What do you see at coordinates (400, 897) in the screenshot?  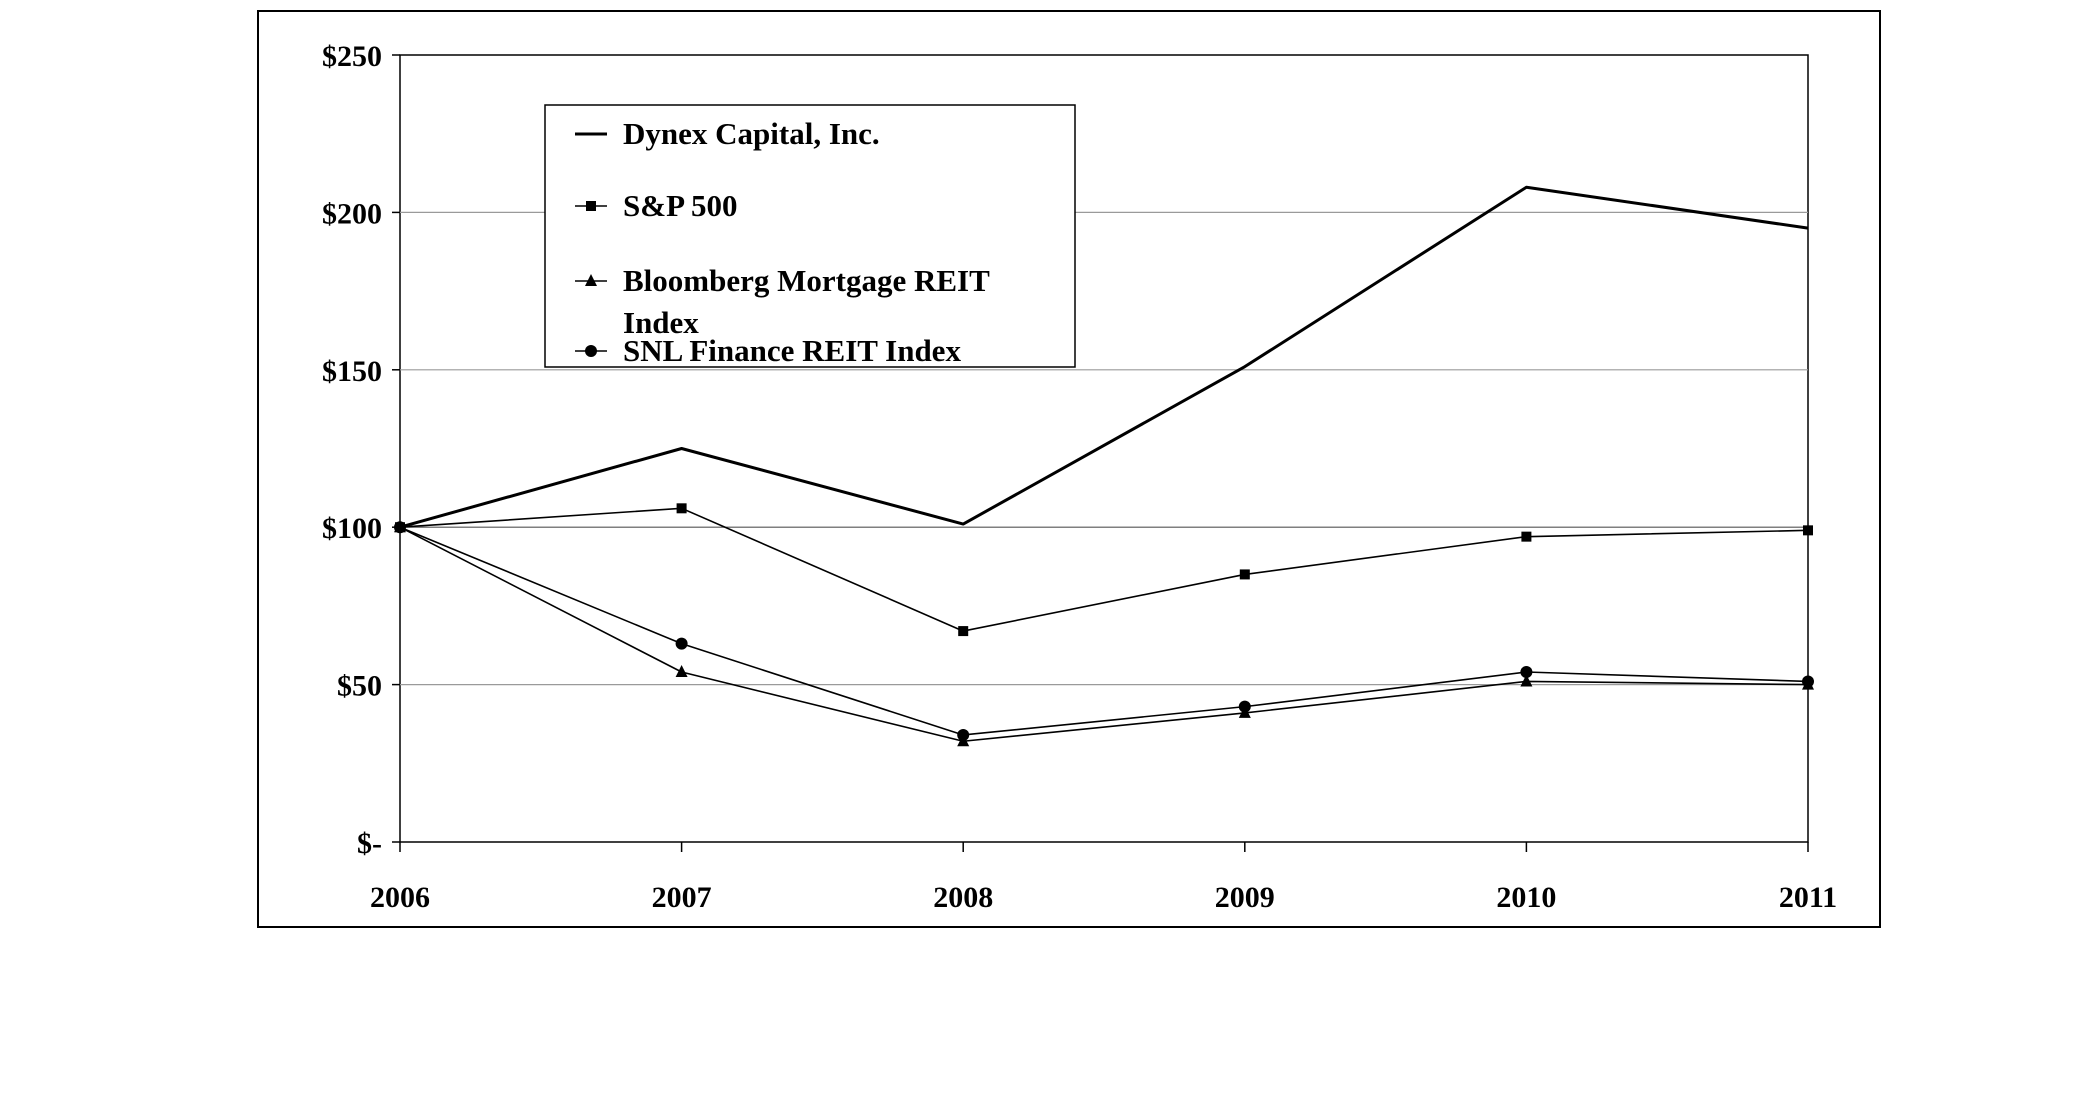 I see `x-tick-label: 2006` at bounding box center [400, 897].